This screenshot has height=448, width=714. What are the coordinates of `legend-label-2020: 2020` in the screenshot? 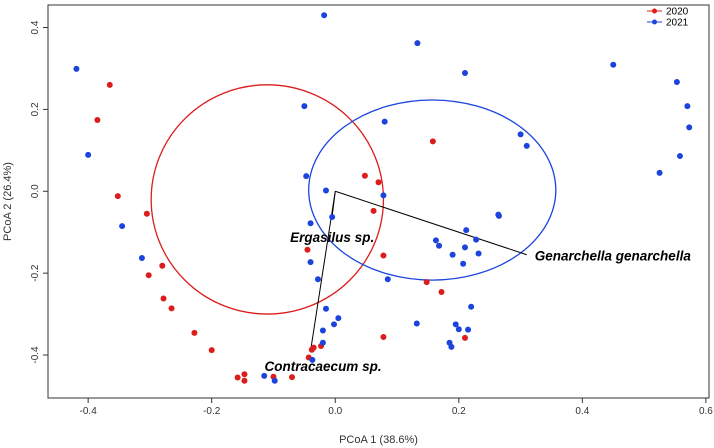 It's located at (677, 12).